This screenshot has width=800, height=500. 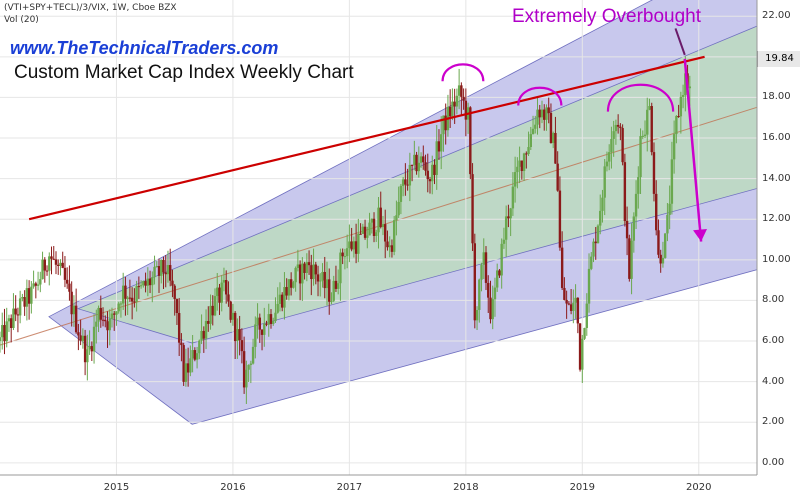 I want to click on last-price-label: 19.84, so click(x=778, y=59).